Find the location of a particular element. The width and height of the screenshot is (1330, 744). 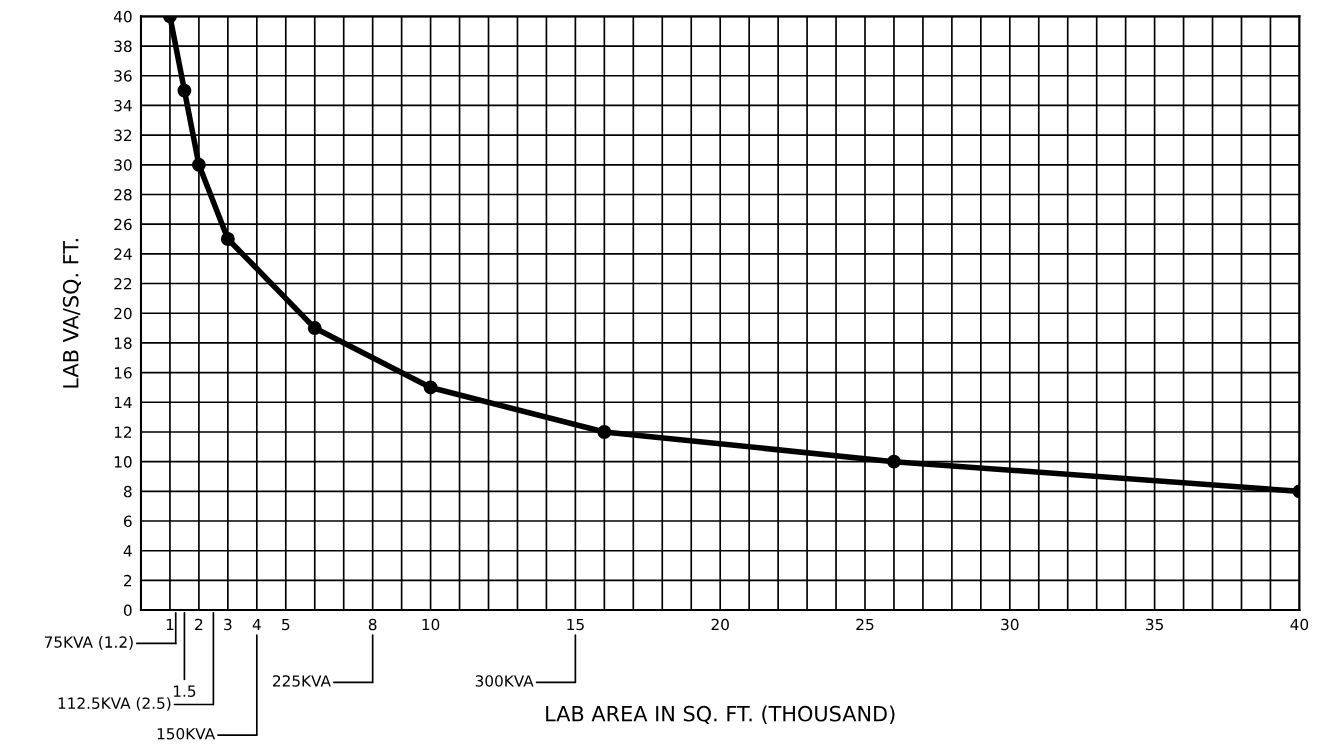

x-tick-label: 40 is located at coordinates (1299, 624).